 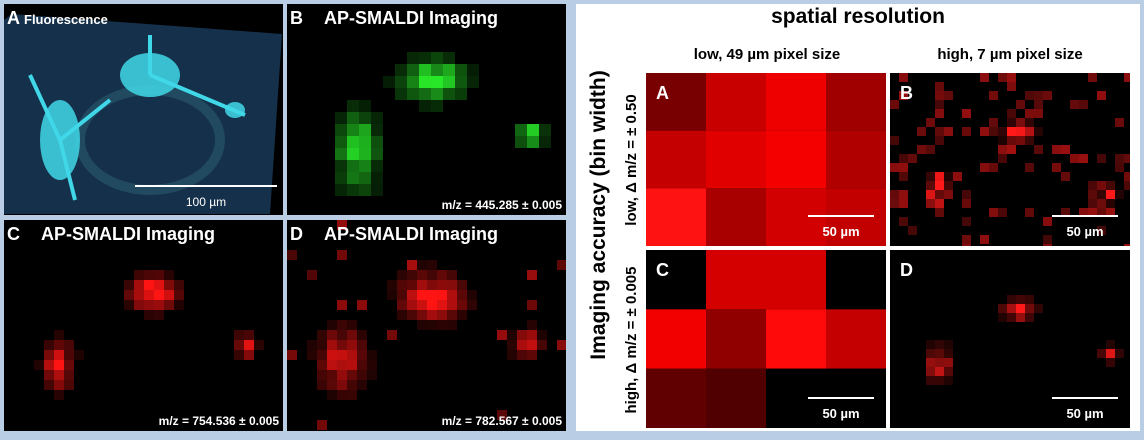 What do you see at coordinates (219, 421) in the screenshot?
I see `mz-label: m/z = 754.536 ± 0.005` at bounding box center [219, 421].